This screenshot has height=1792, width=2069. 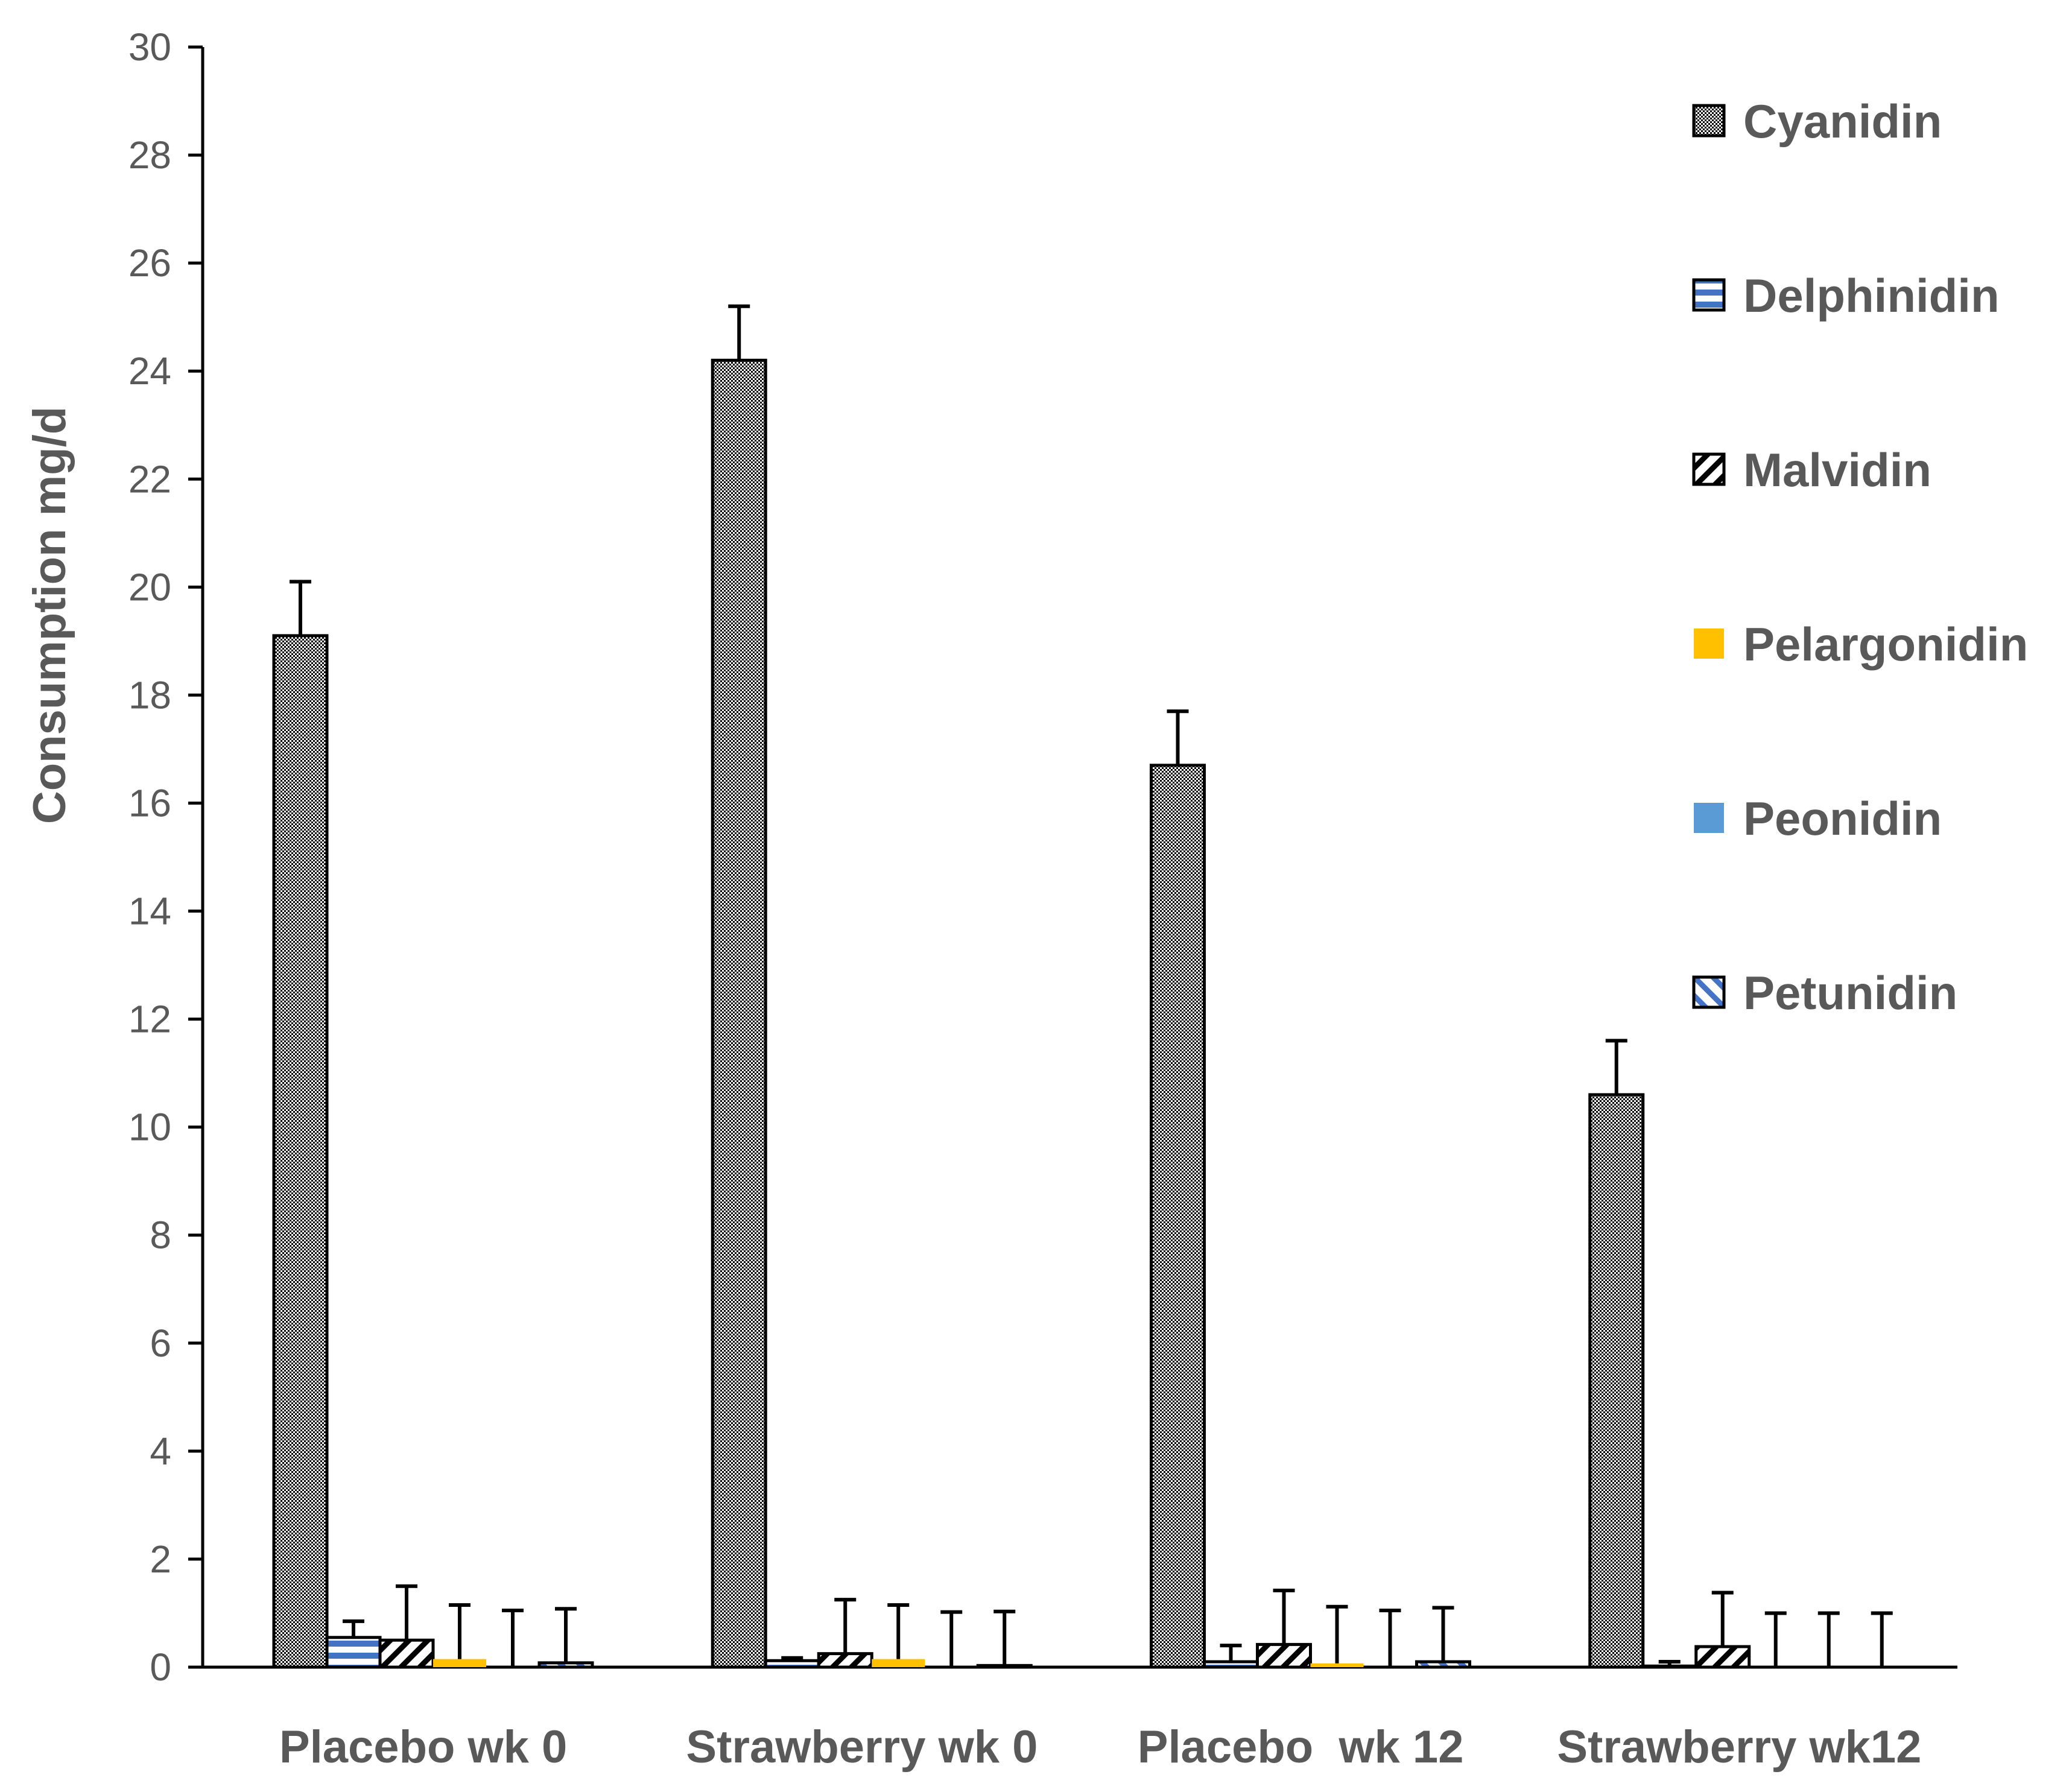 I want to click on y-tick-label: 6, so click(x=160, y=1343).